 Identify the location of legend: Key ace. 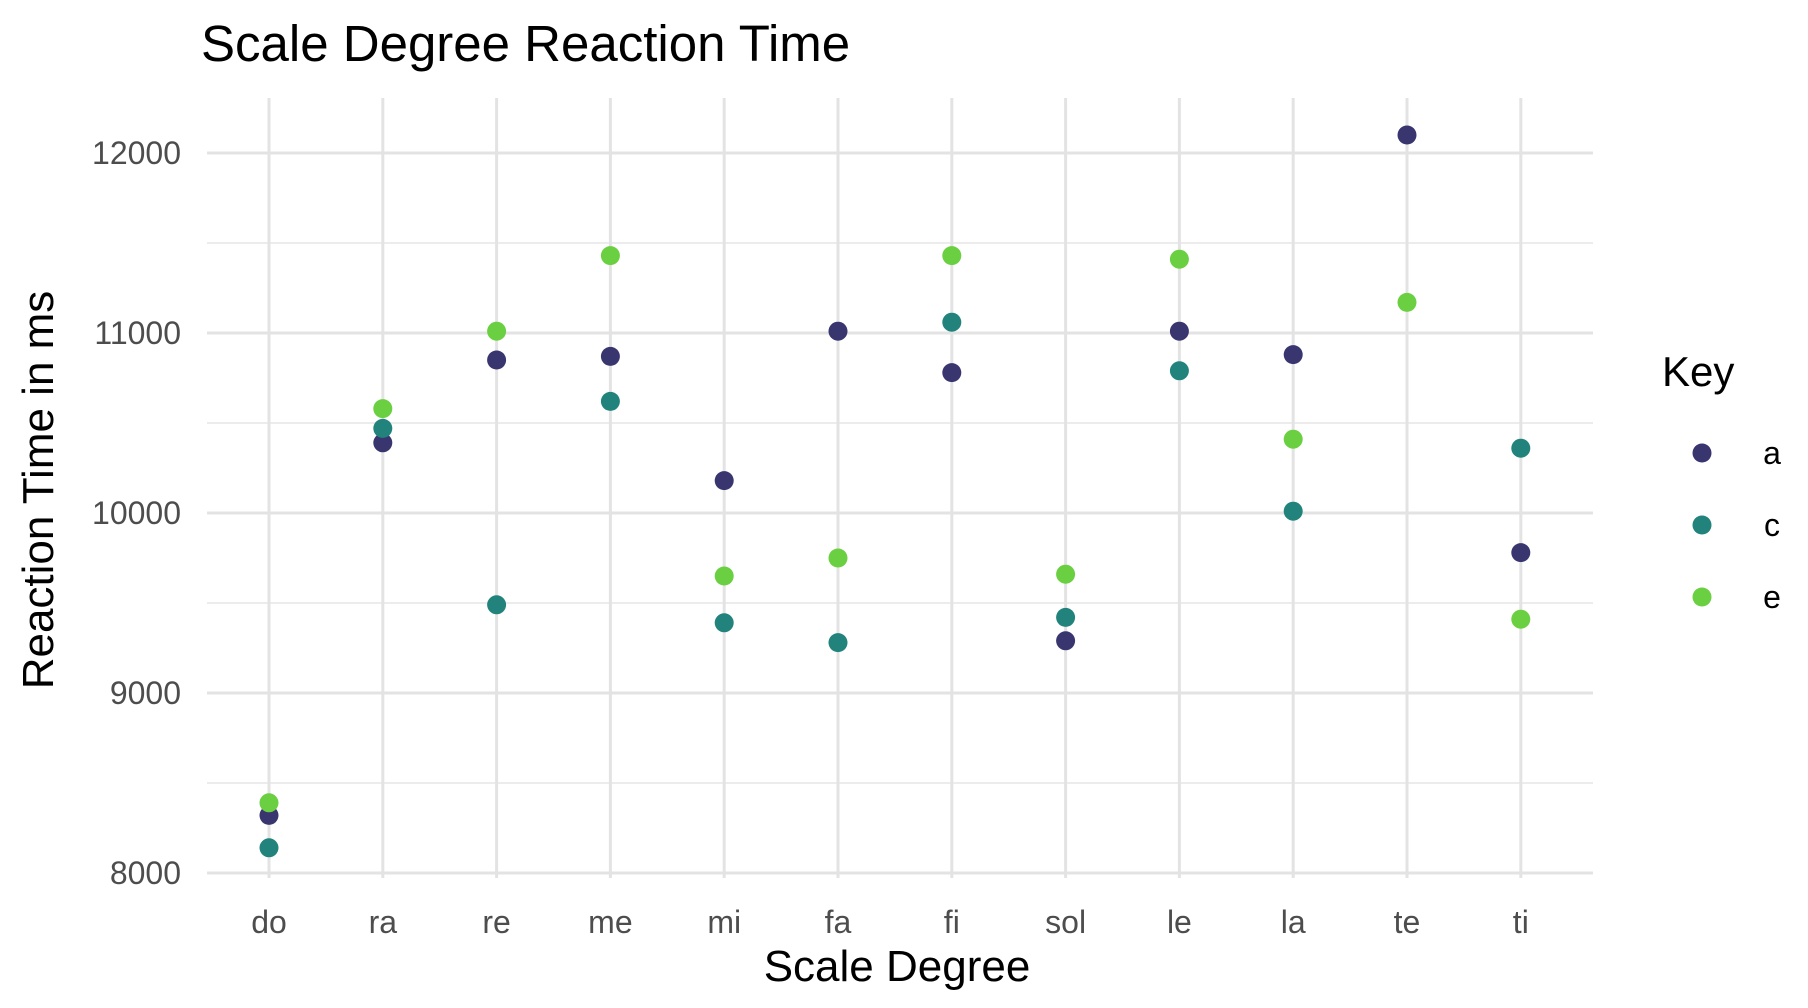
(1721, 481).